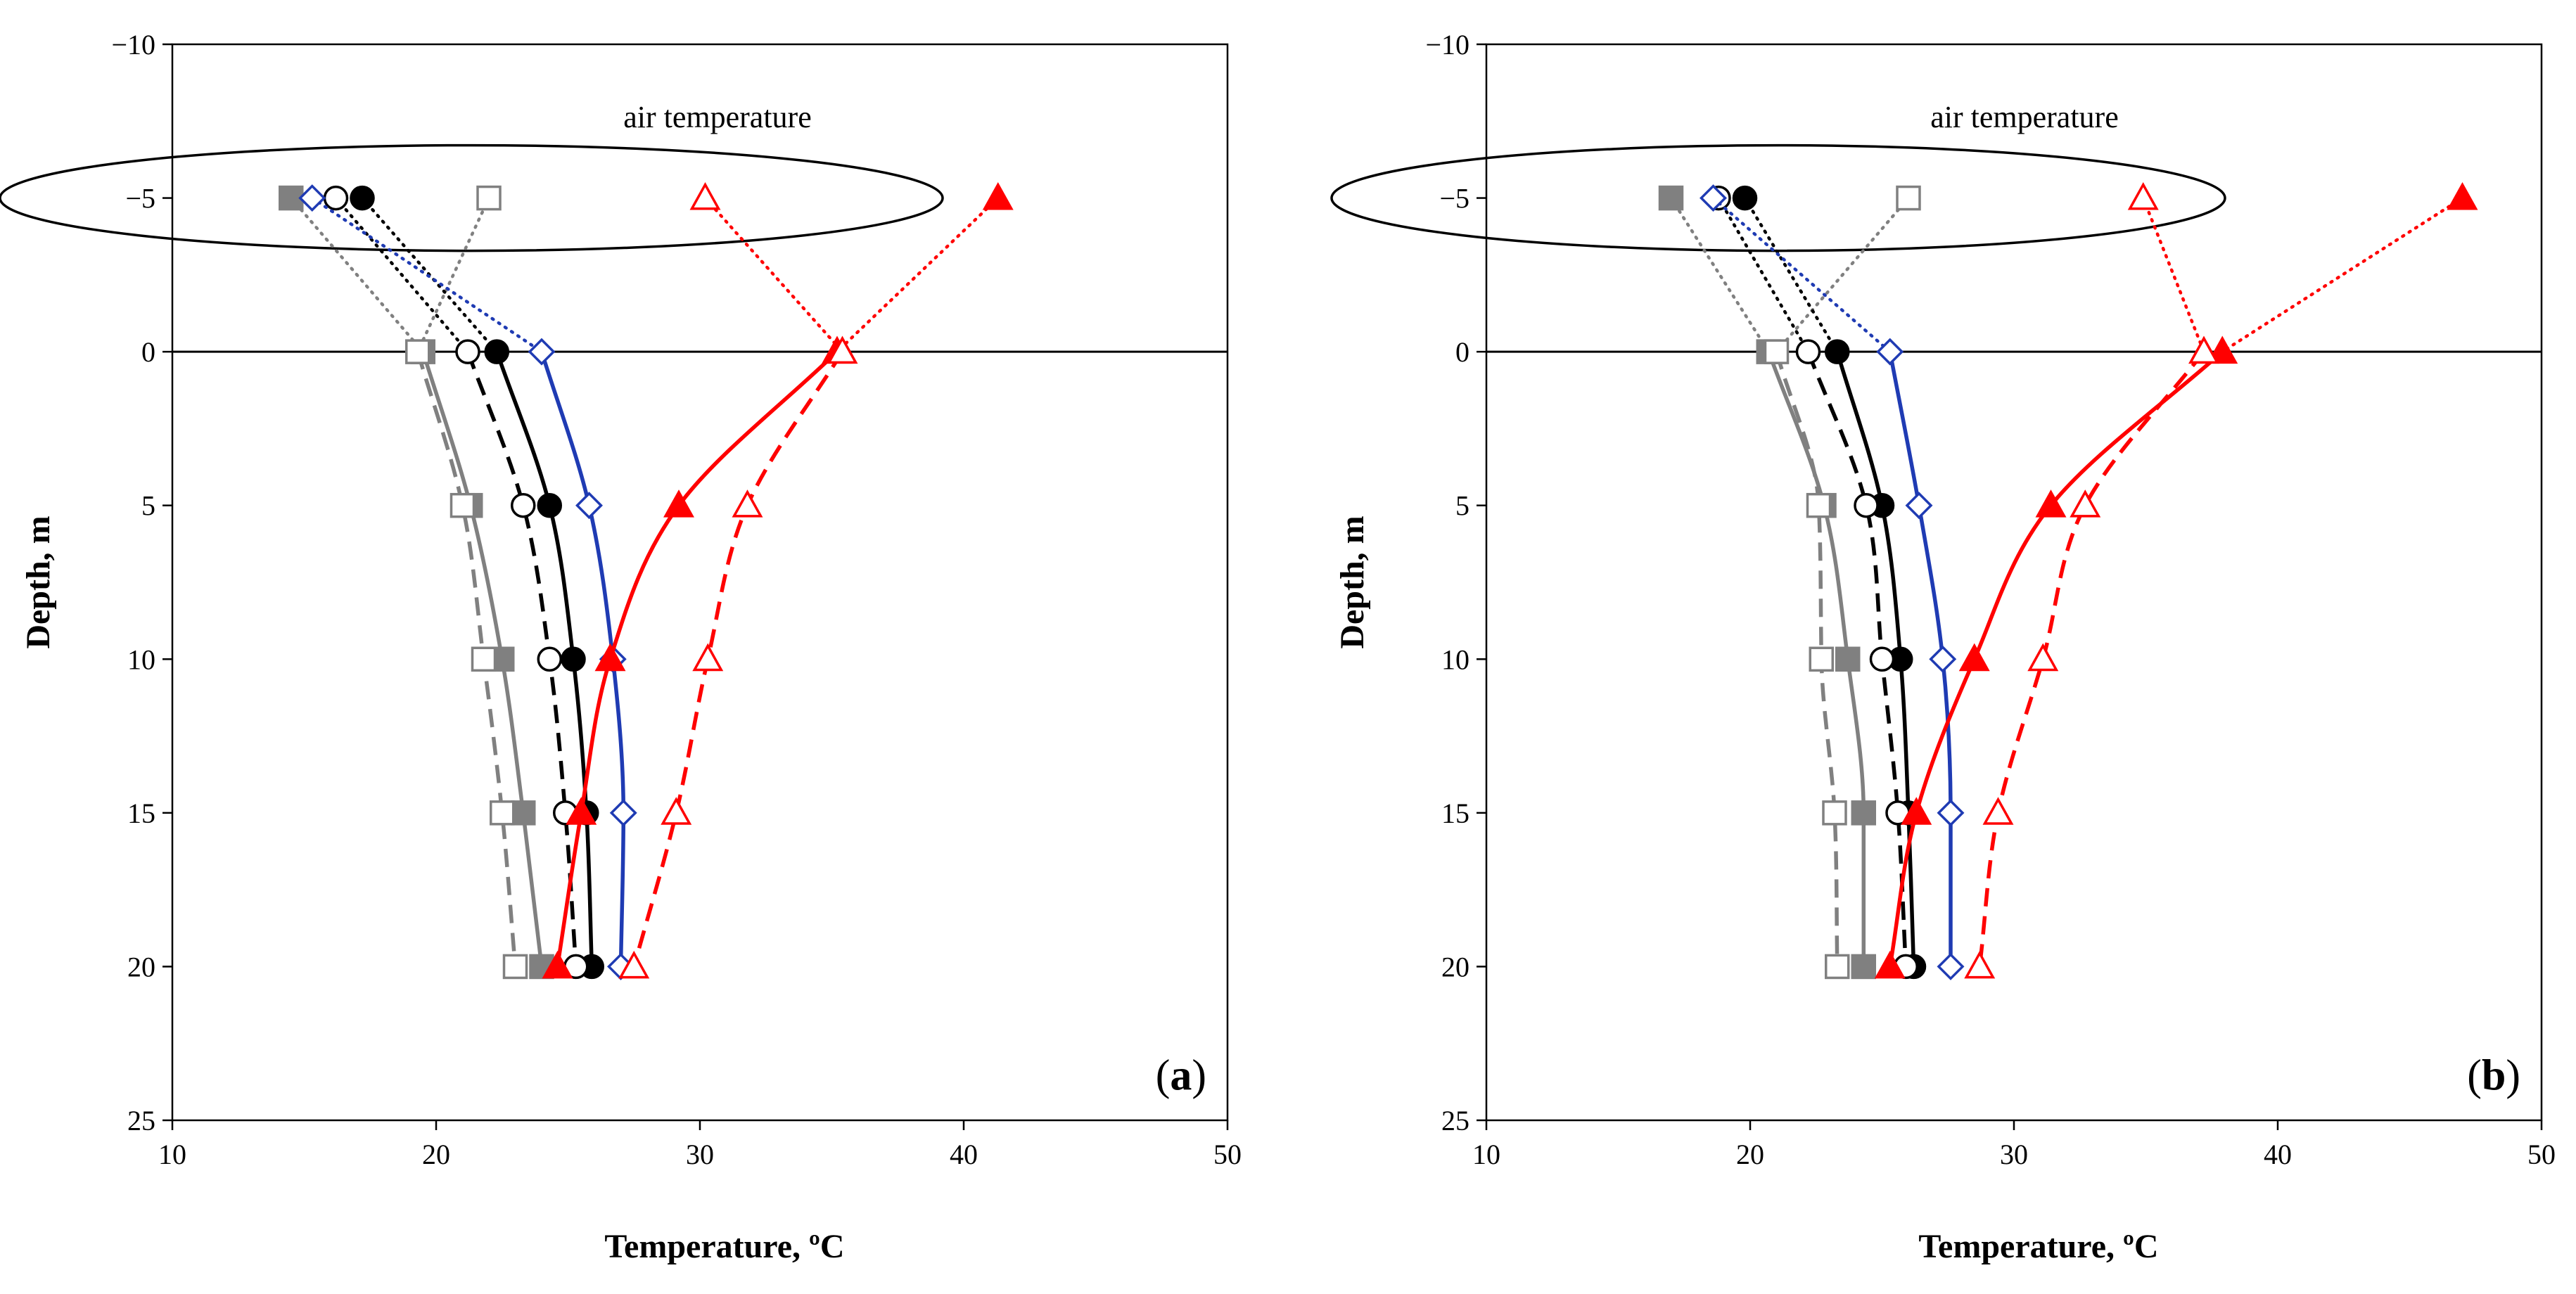 The image size is (2576, 1294). What do you see at coordinates (141, 966) in the screenshot?
I see `y-tick-label-a: 20` at bounding box center [141, 966].